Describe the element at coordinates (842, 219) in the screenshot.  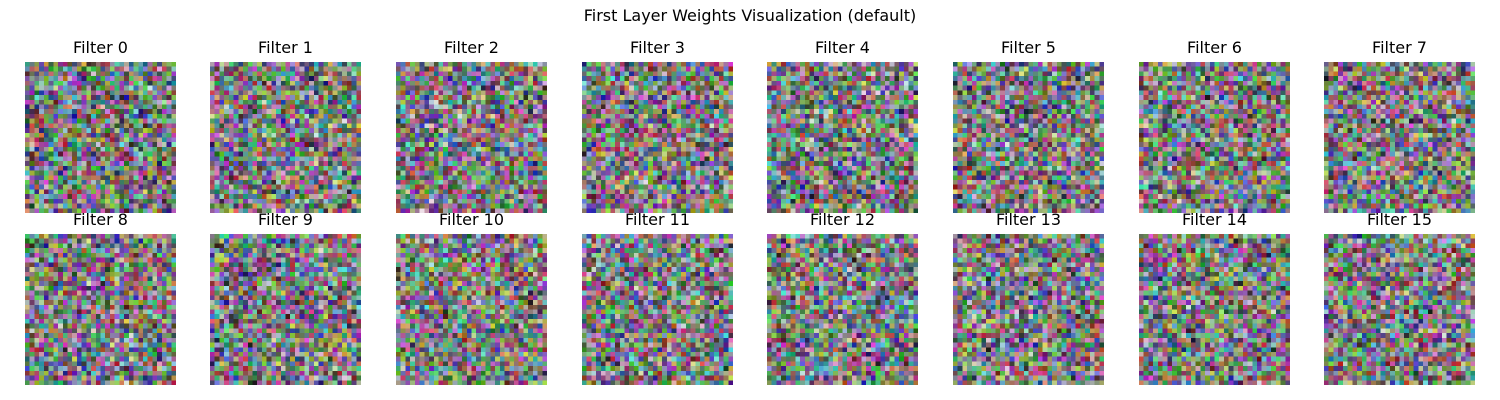
I see `filter-title-12: Filter 12` at that location.